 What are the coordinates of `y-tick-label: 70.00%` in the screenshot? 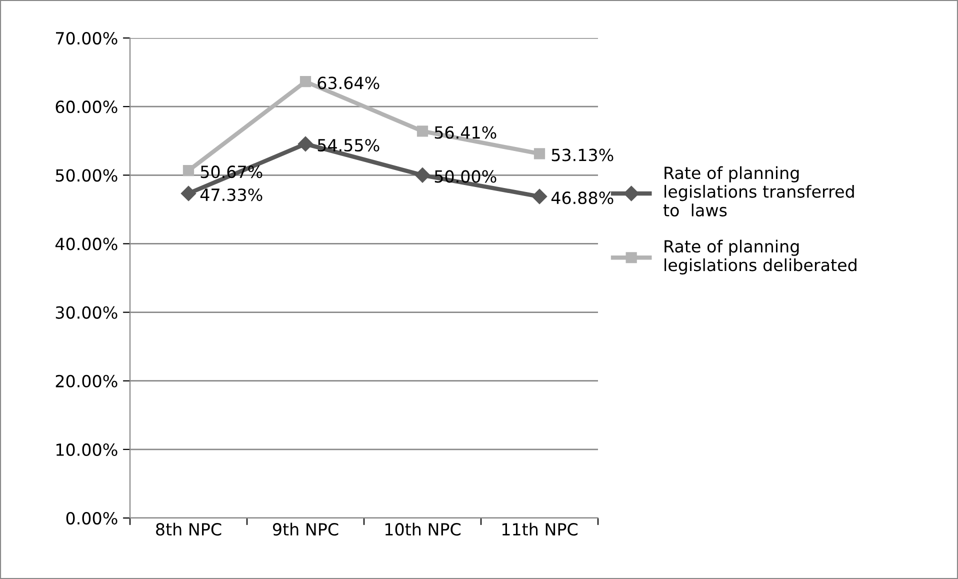 It's located at (87, 38).